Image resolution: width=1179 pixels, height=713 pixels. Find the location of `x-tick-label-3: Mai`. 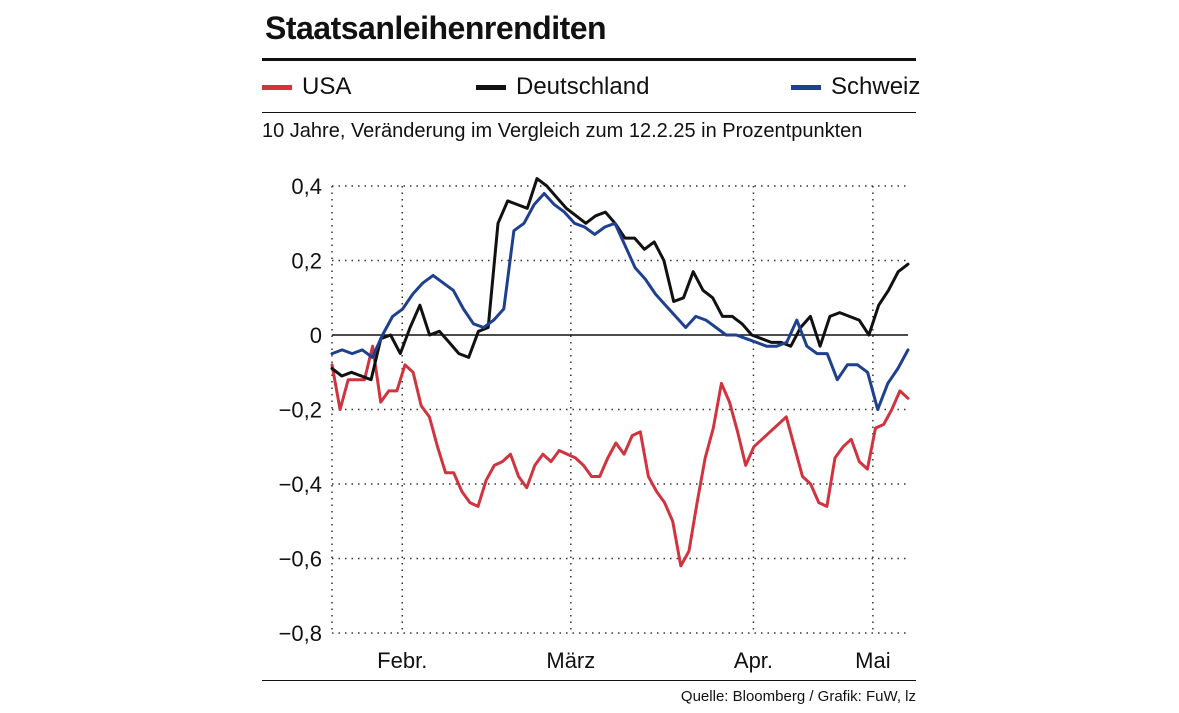

x-tick-label-3: Mai is located at coordinates (872, 660).